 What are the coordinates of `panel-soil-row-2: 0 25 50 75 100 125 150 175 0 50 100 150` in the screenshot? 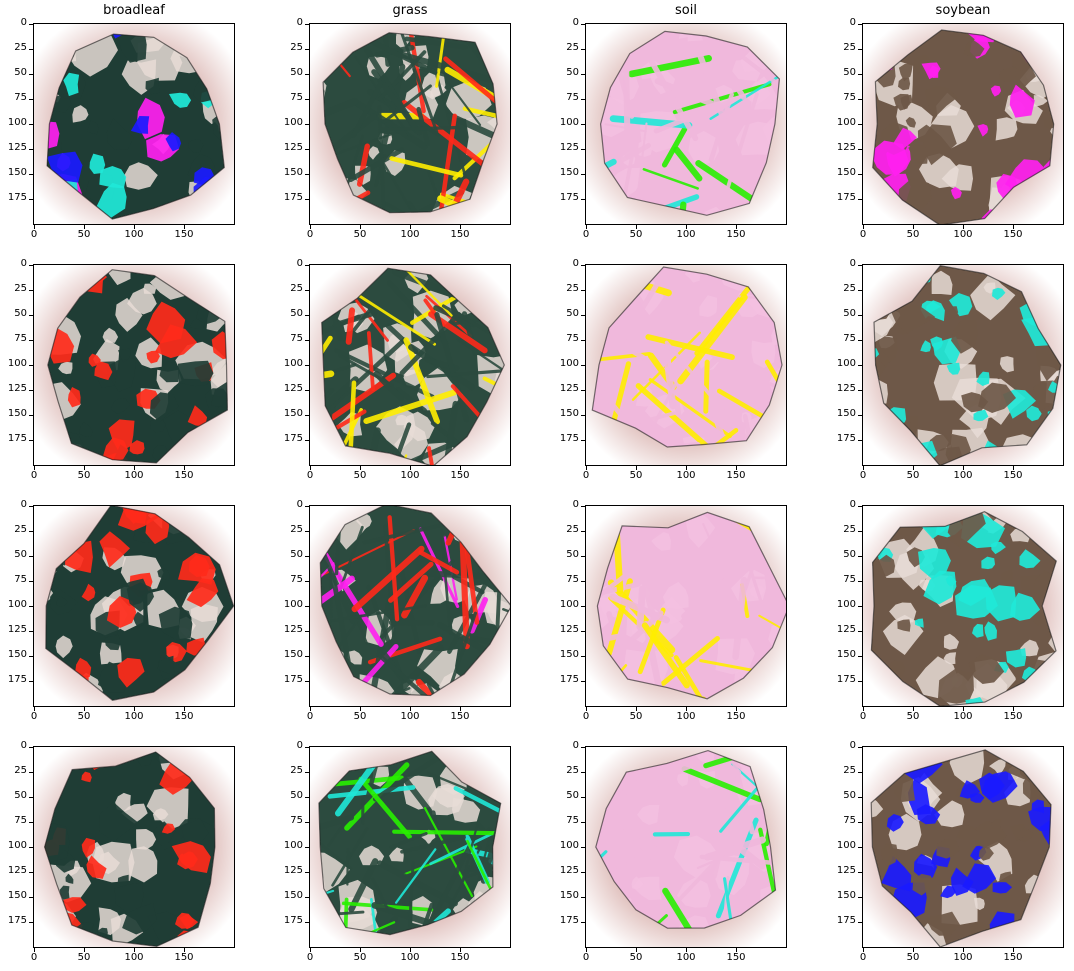 It's located at (673, 369).